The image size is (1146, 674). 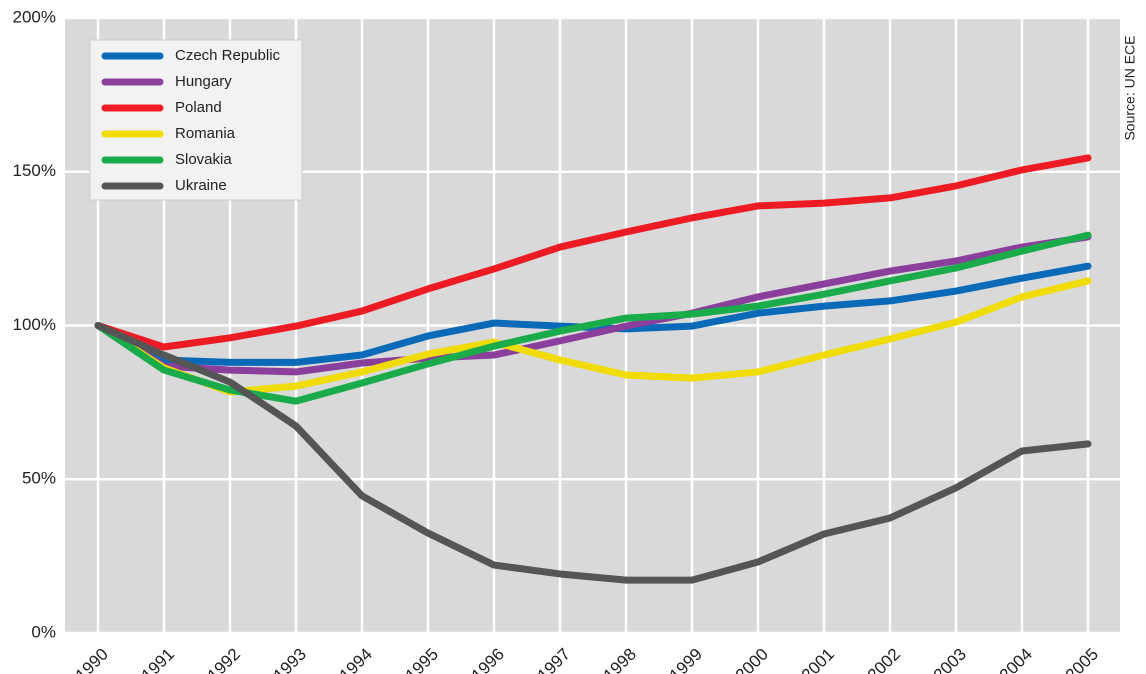 I want to click on x-tick-label: 1999, so click(x=686, y=659).